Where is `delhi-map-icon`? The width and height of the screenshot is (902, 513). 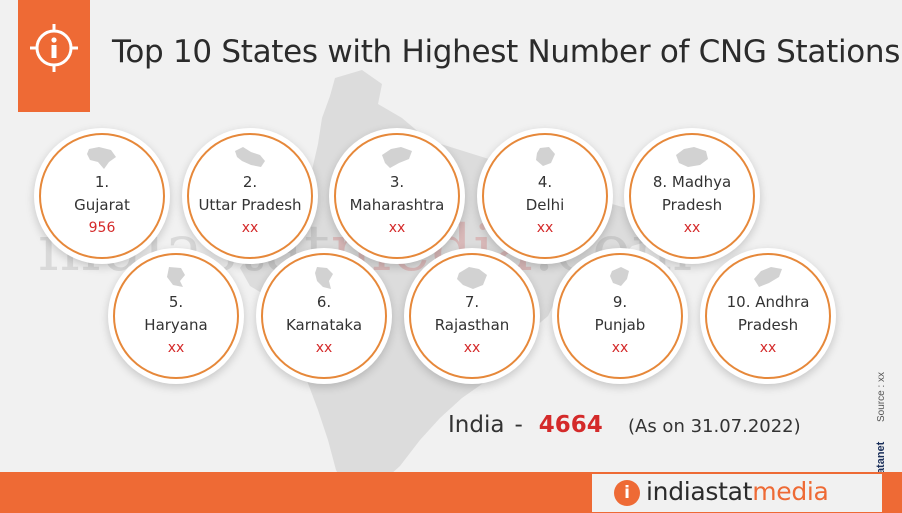 delhi-map-icon is located at coordinates (545, 156).